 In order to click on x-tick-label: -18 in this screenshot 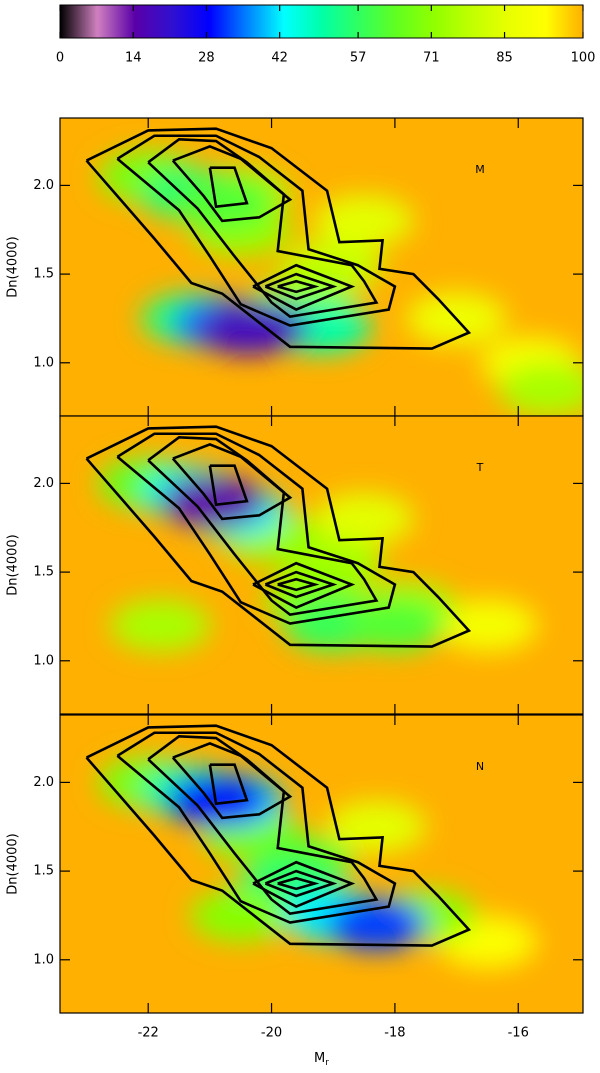, I will do `click(394, 1033)`.